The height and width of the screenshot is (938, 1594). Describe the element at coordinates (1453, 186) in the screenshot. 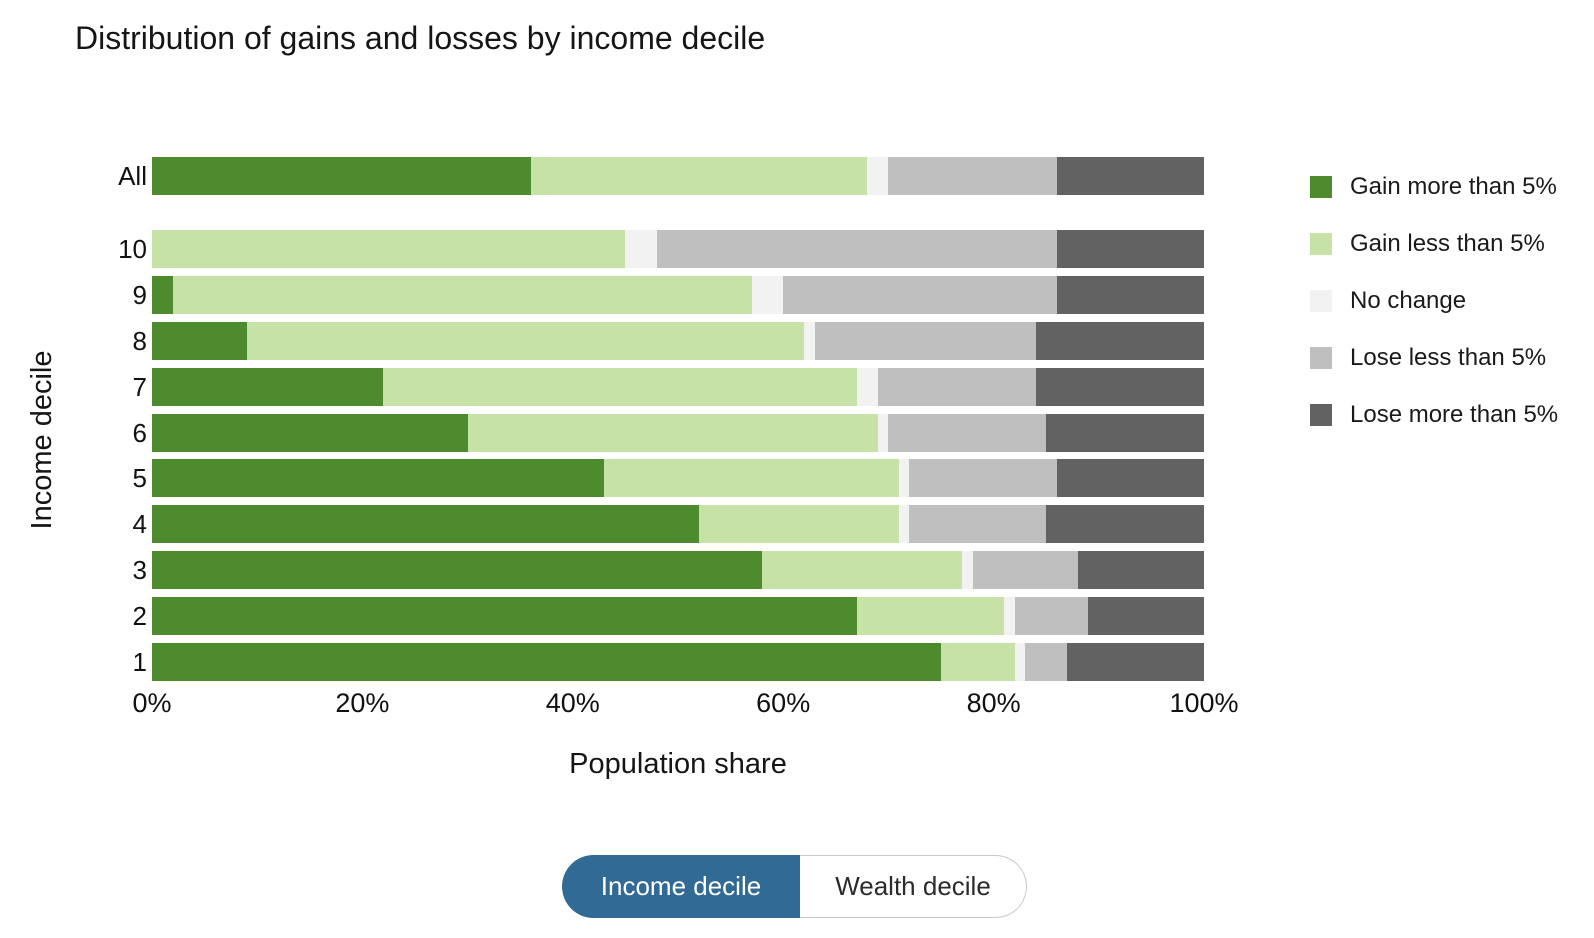

I see `legend-label: Gain more than 5%` at that location.